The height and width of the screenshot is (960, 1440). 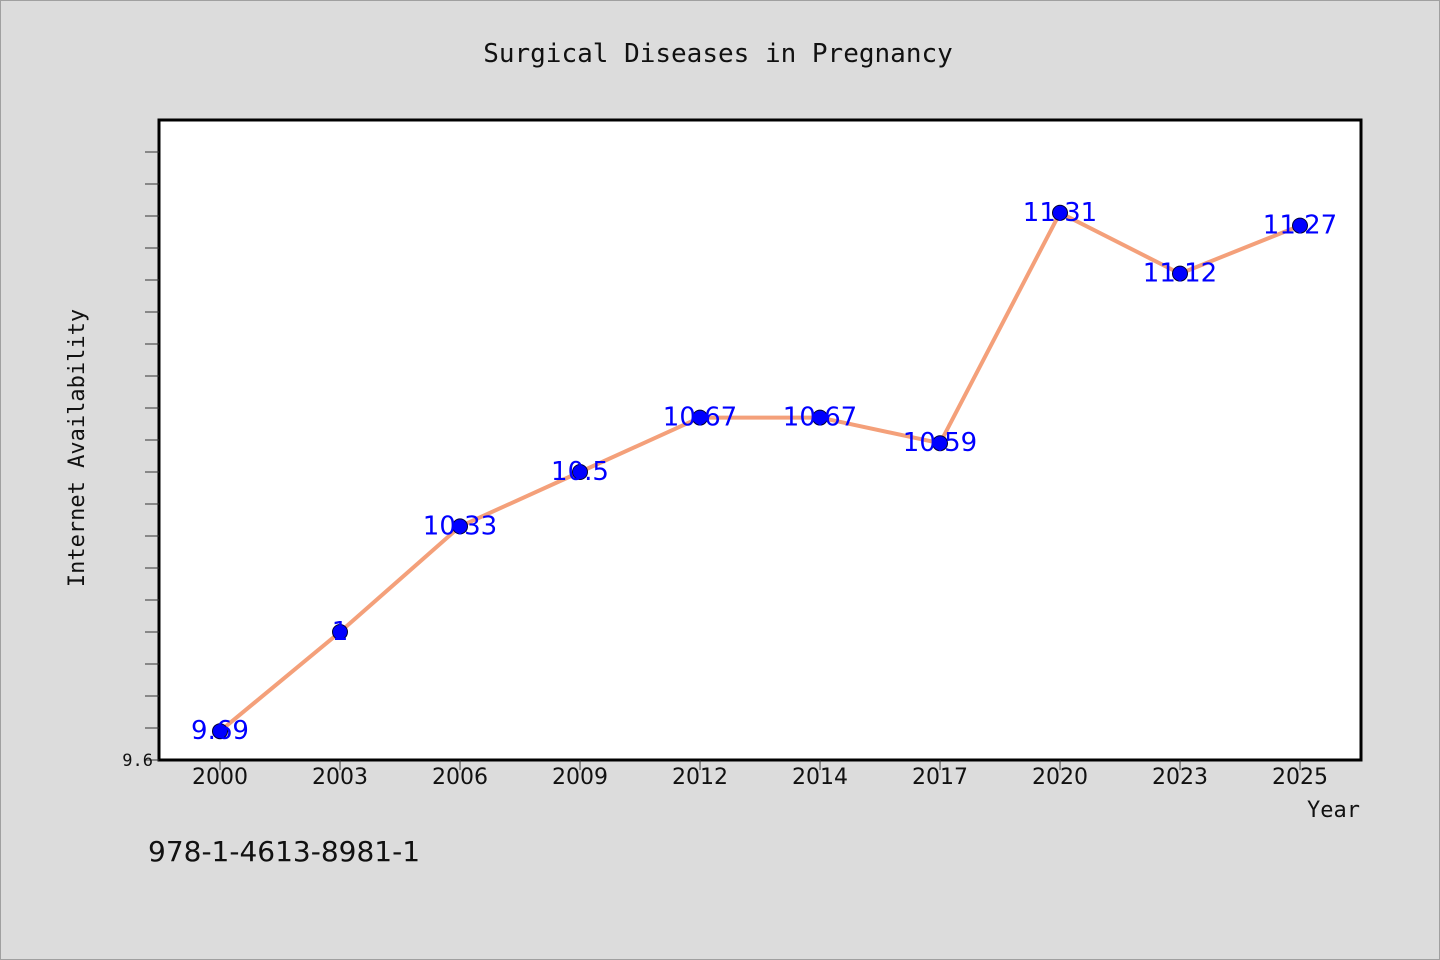 I want to click on x-tick-label: 2003, so click(x=340, y=777).